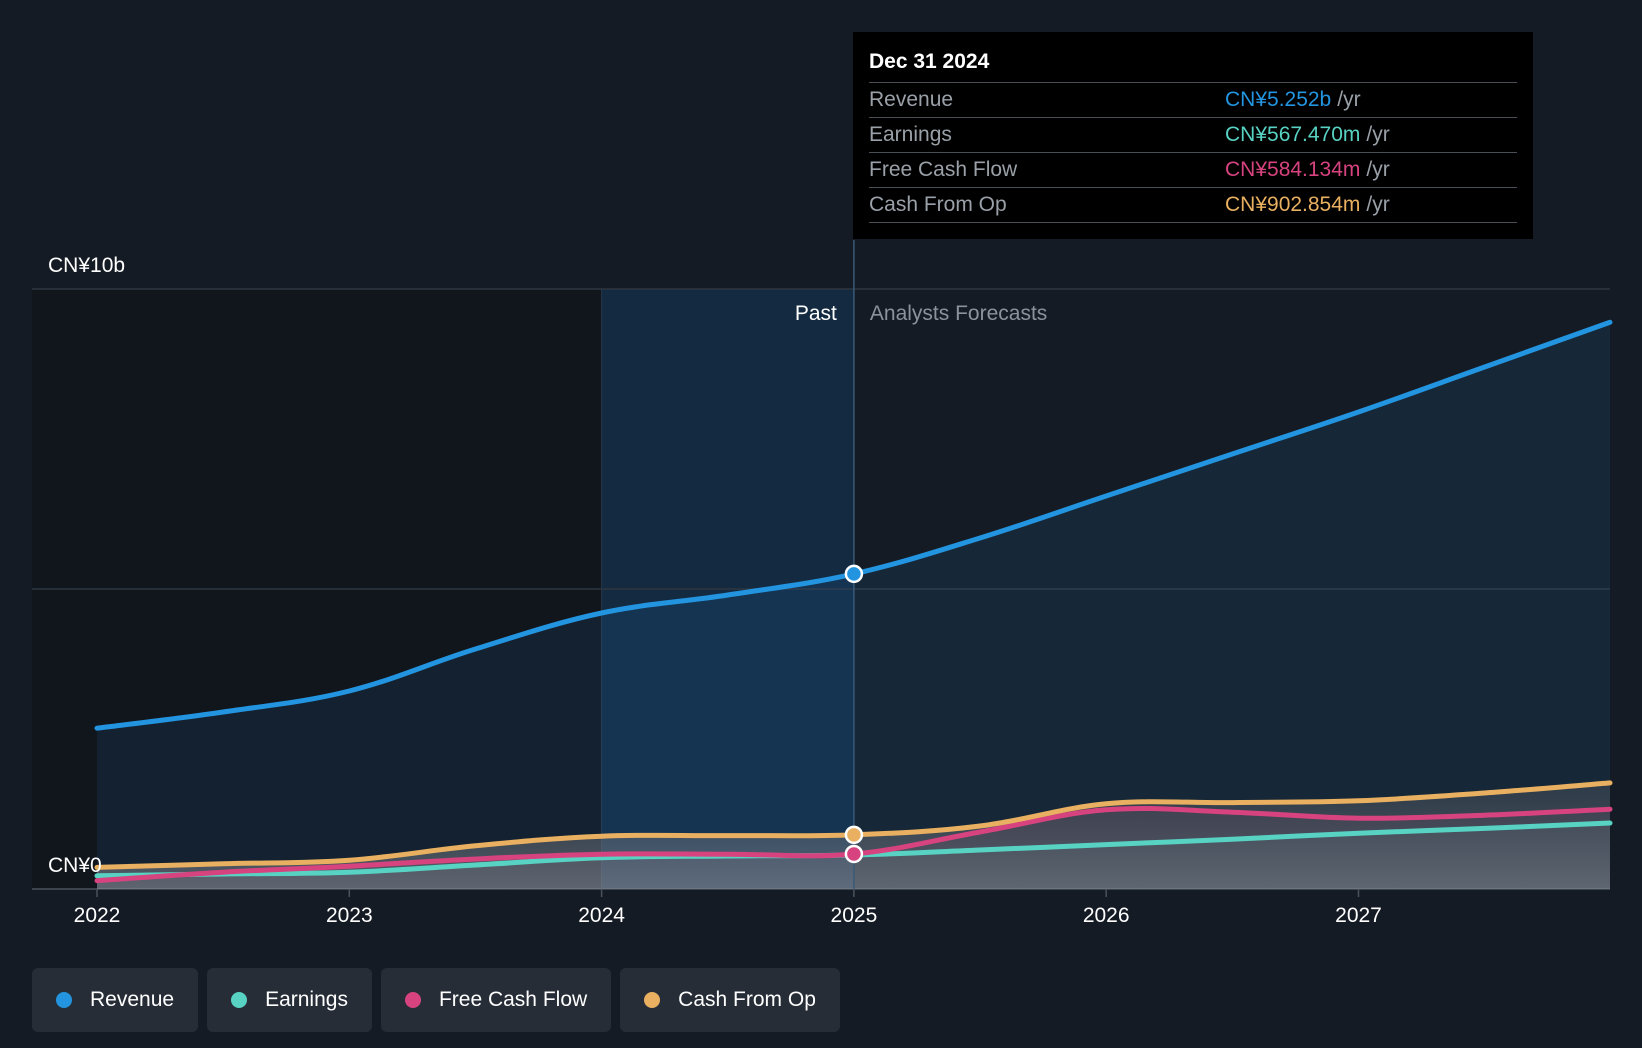  Describe the element at coordinates (1193, 100) in the screenshot. I see `tooltip-row-revenue: Revenue CN¥5.252b /yr` at that location.